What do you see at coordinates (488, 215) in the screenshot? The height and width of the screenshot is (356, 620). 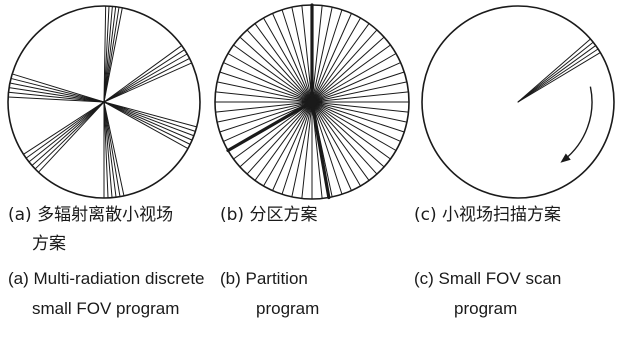 I see `caption-cn-c: (c) 小视场扫描方案` at bounding box center [488, 215].